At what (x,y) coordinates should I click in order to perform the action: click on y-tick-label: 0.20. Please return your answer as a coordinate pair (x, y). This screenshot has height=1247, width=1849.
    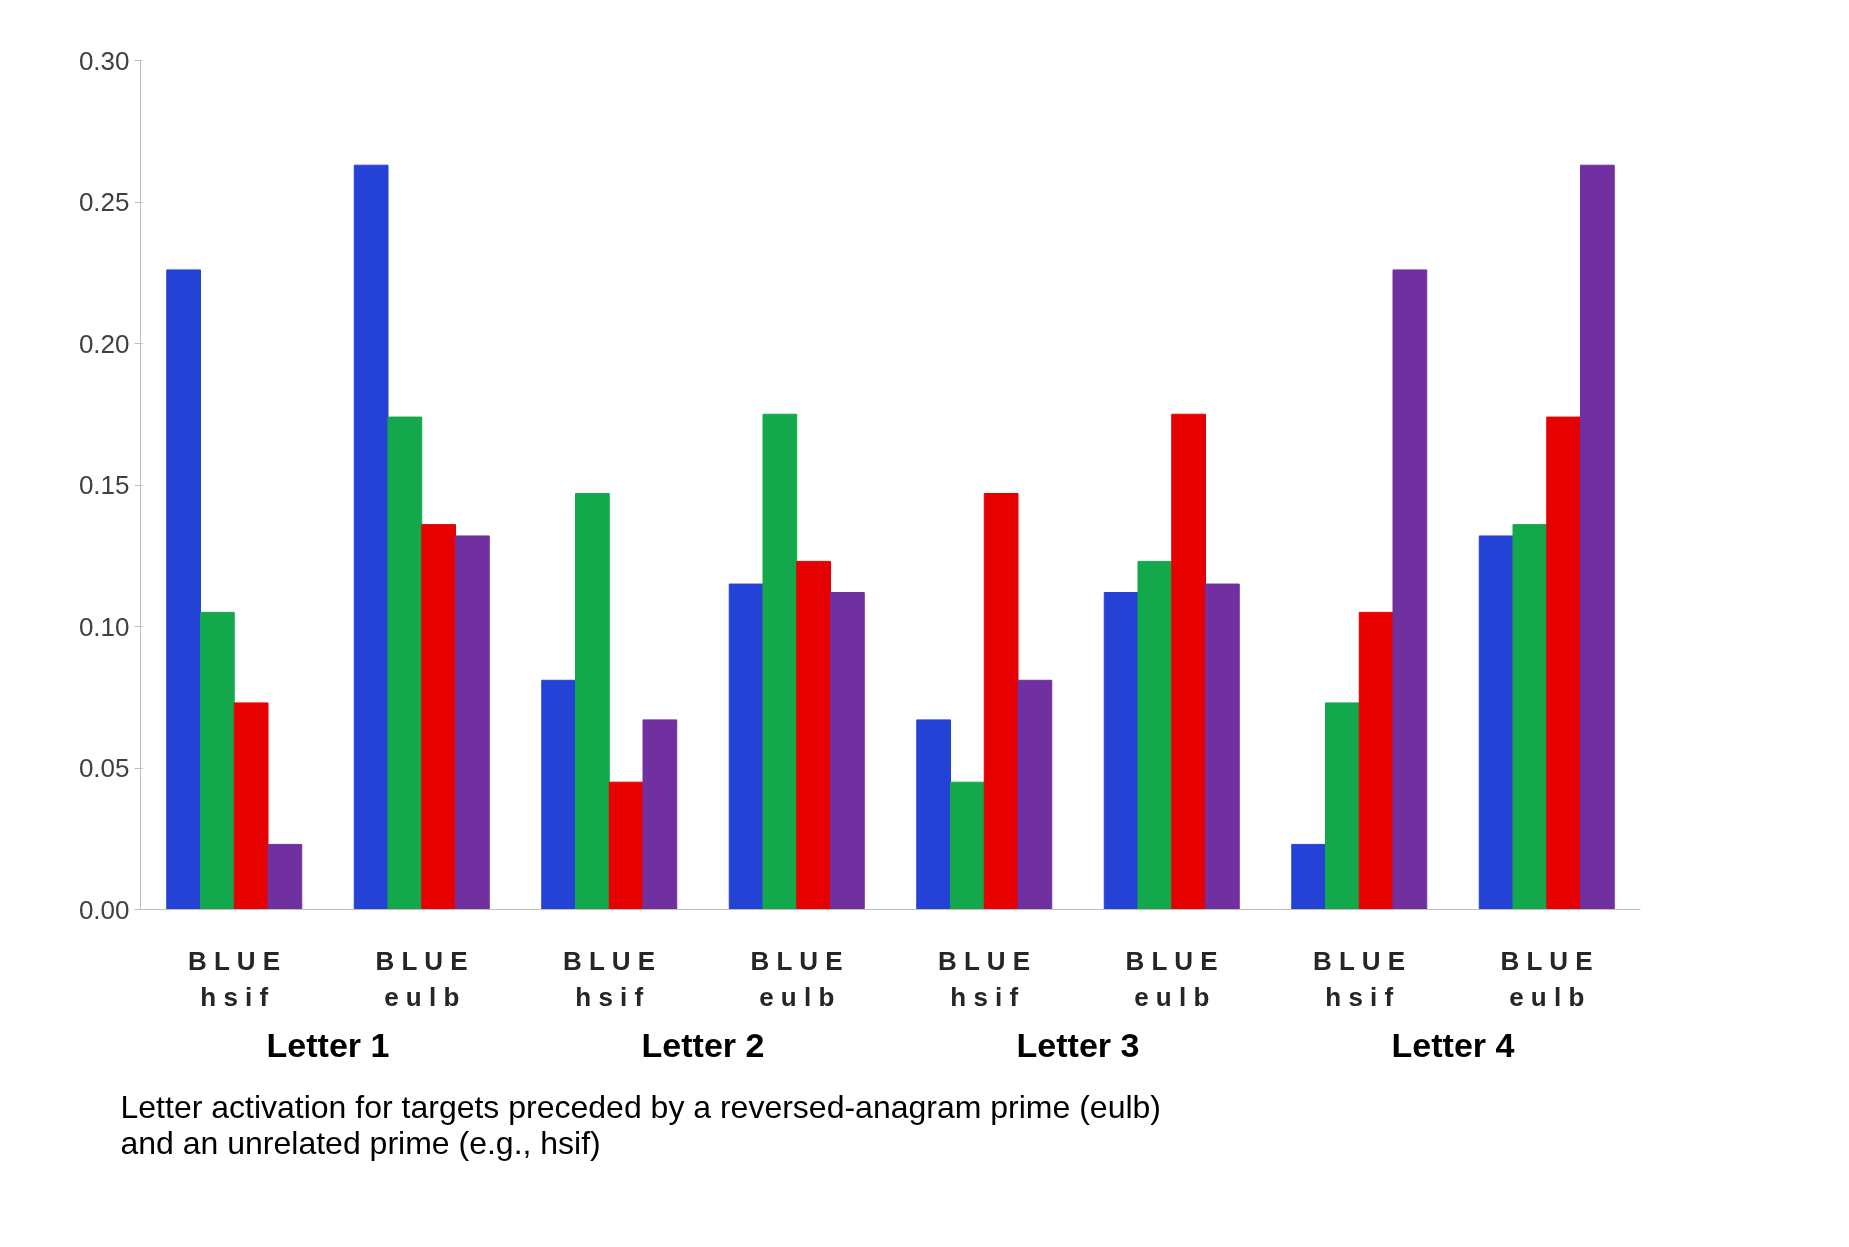
    Looking at the image, I should click on (104, 343).